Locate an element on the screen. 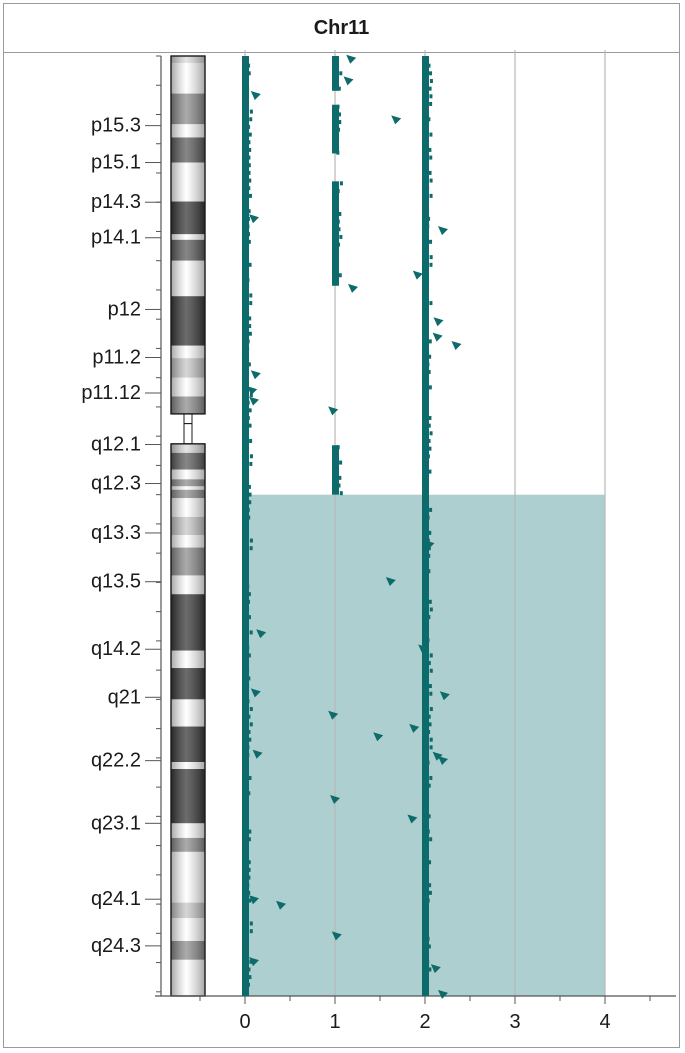 The image size is (685, 1053). band-label: p15.1 is located at coordinates (116, 163).